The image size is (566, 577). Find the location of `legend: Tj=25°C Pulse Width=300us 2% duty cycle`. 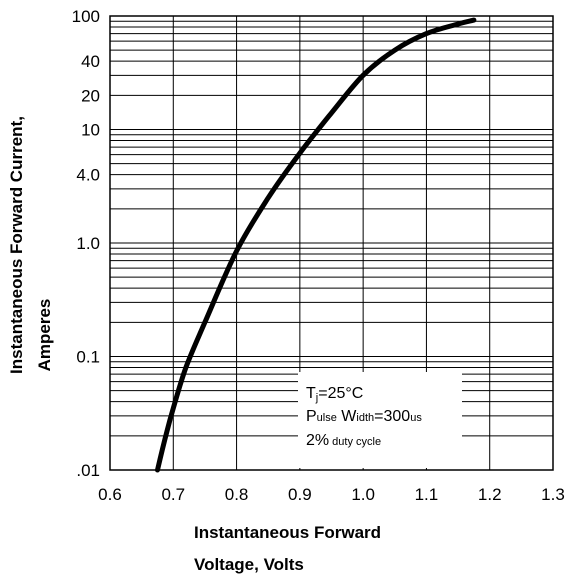

legend: Tj=25°C Pulse Width=300us 2% duty cycle is located at coordinates (364, 417).